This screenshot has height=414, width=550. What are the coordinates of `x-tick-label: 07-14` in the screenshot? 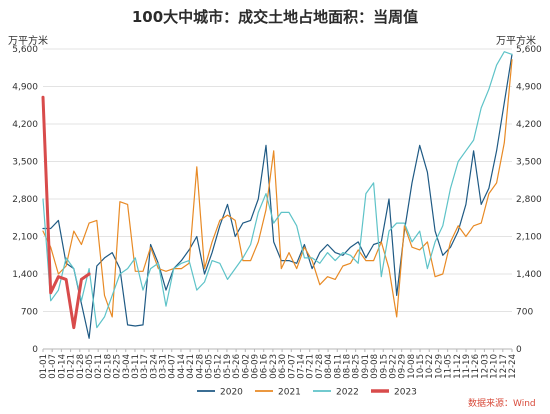 It's located at (301, 366).